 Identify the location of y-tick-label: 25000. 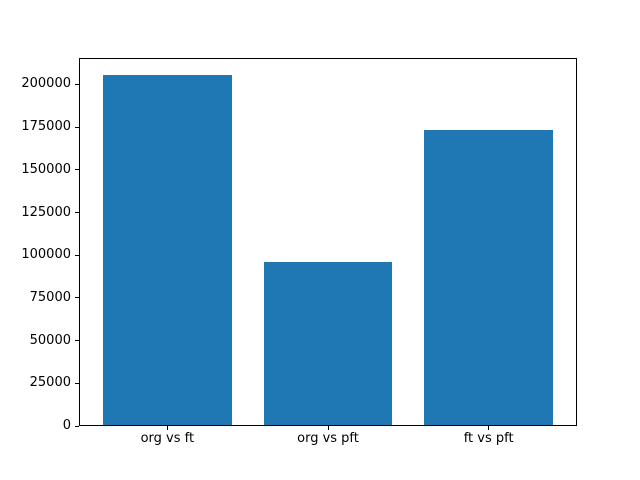
(50, 383).